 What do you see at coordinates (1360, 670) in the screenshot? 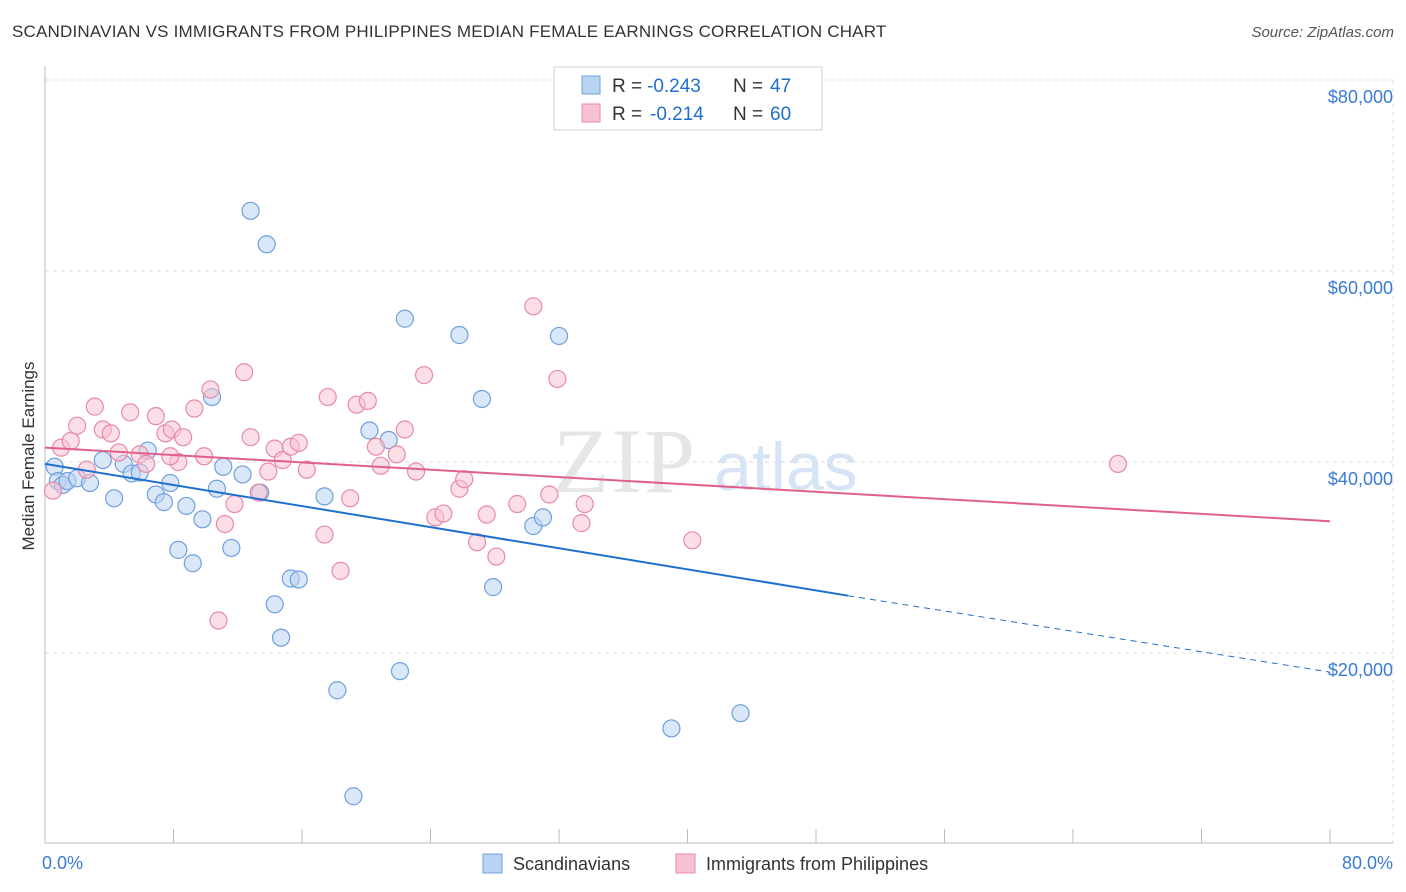
I see `y-tick-label: $20,000` at bounding box center [1360, 670].